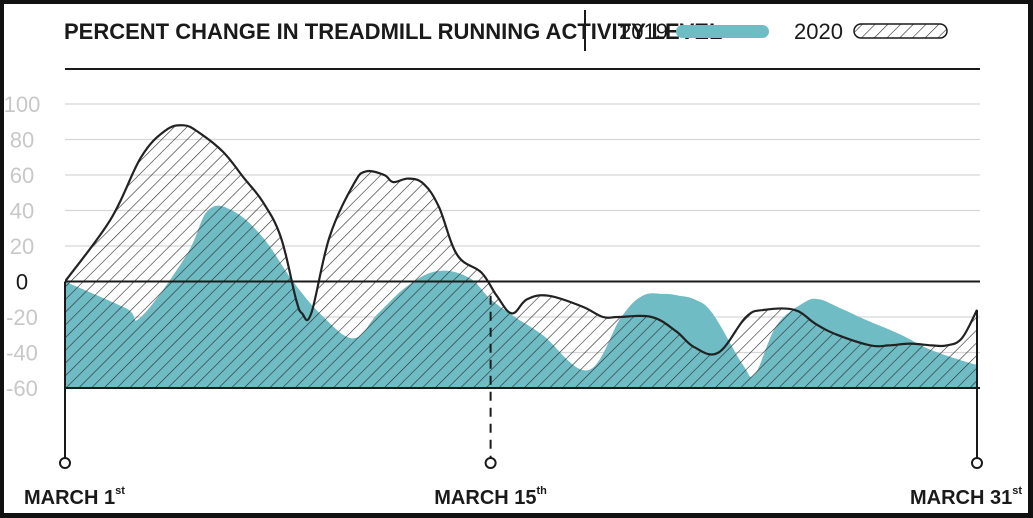 This screenshot has width=1033, height=518. I want to click on y-tick-label: -40, so click(22, 353).